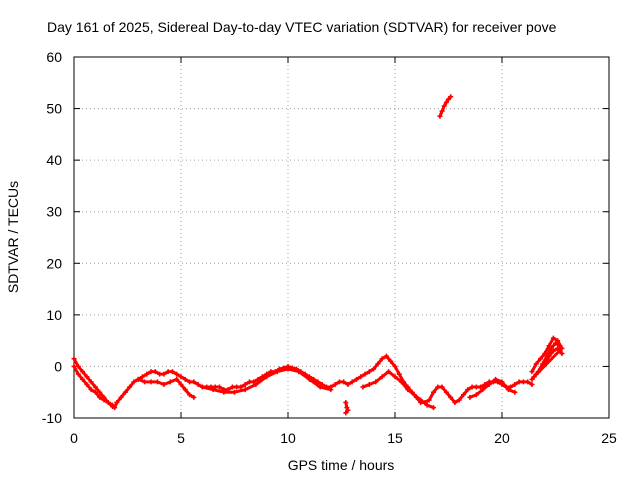 This screenshot has width=640, height=480. I want to click on x-tick-label: 15, so click(395, 438).